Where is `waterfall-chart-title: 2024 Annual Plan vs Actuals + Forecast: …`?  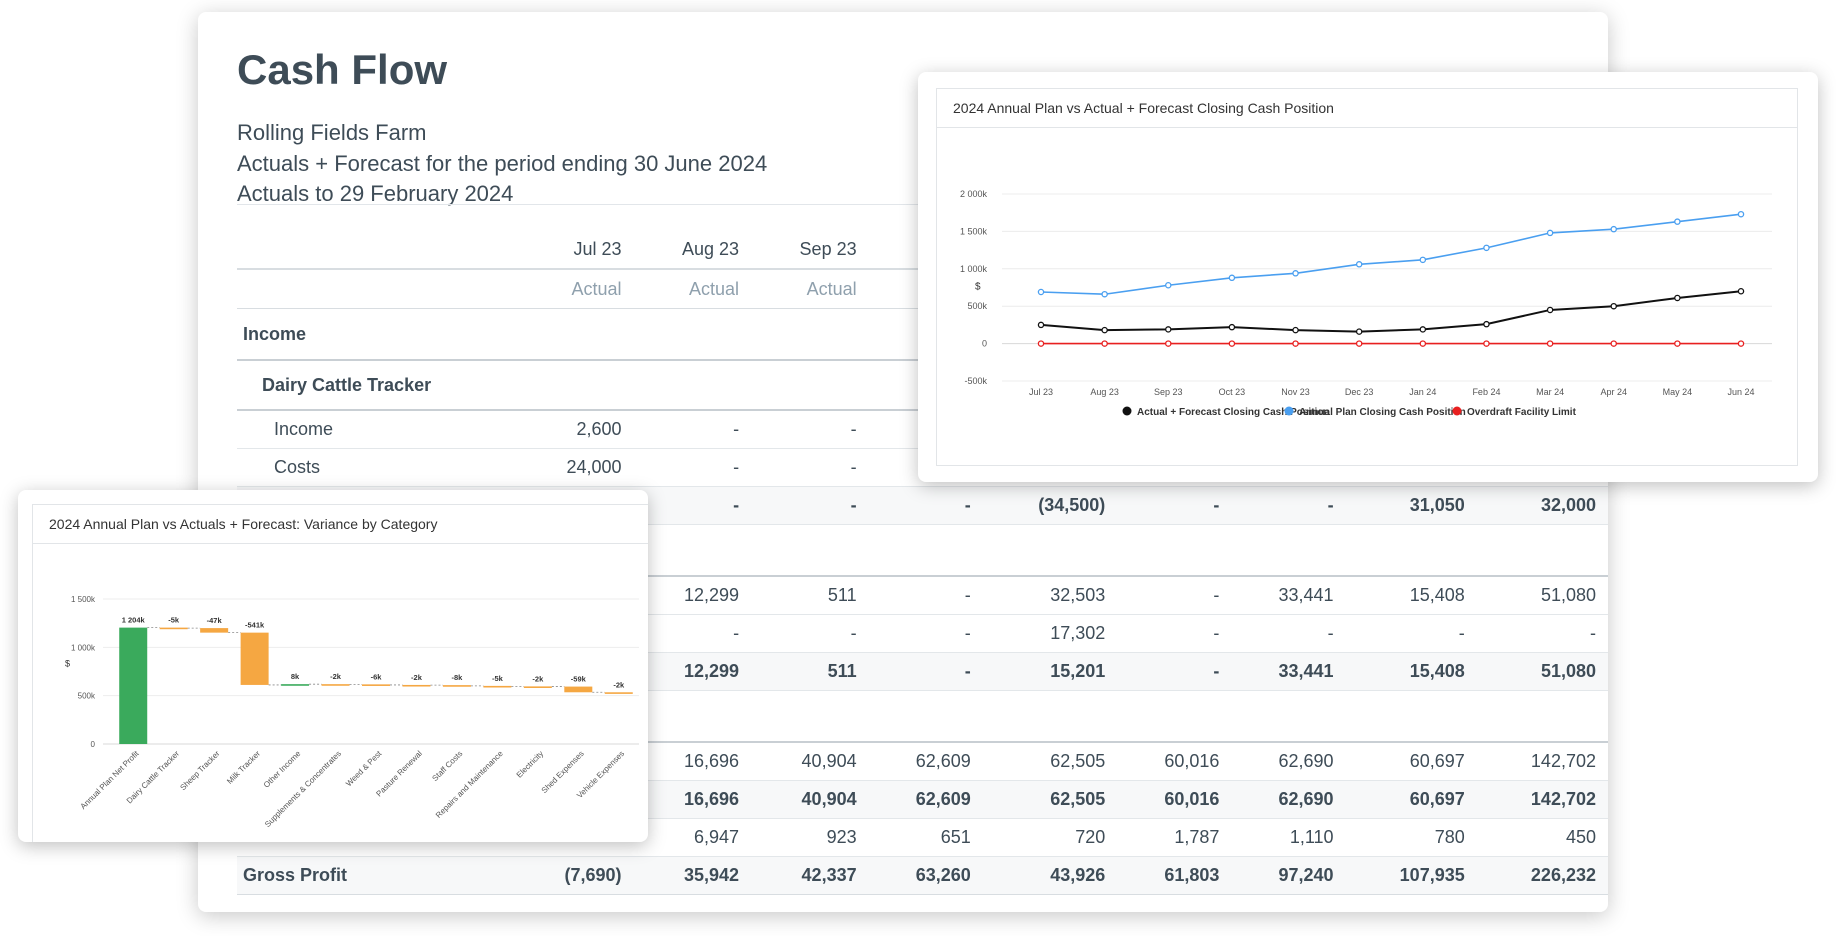
waterfall-chart-title: 2024 Annual Plan vs Actuals + Forecast: … is located at coordinates (340, 524).